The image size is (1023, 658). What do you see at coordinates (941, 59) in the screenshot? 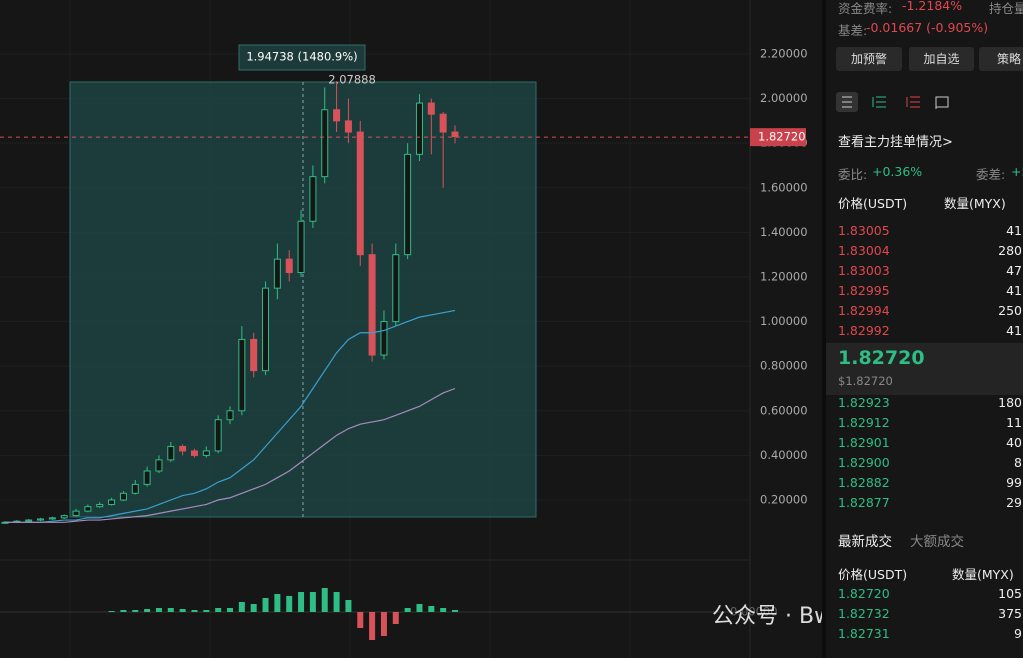
I see `button: 加自选` at bounding box center [941, 59].